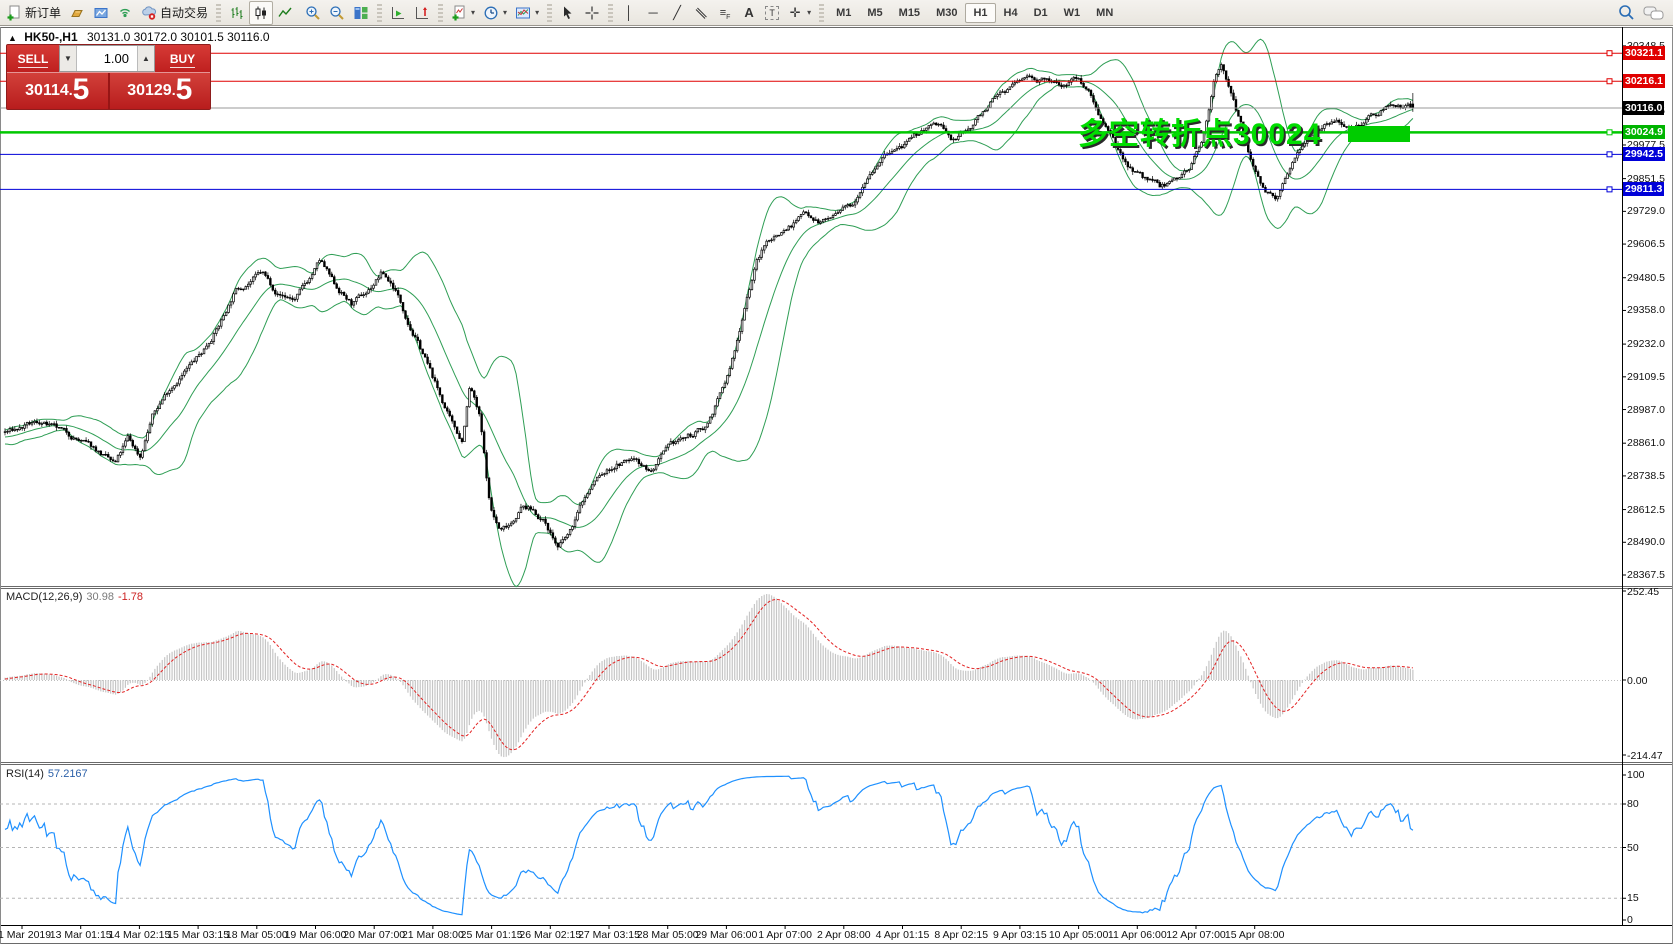 Image resolution: width=1673 pixels, height=944 pixels. What do you see at coordinates (67, 774) in the screenshot?
I see `rsi-value: 57.2167` at bounding box center [67, 774].